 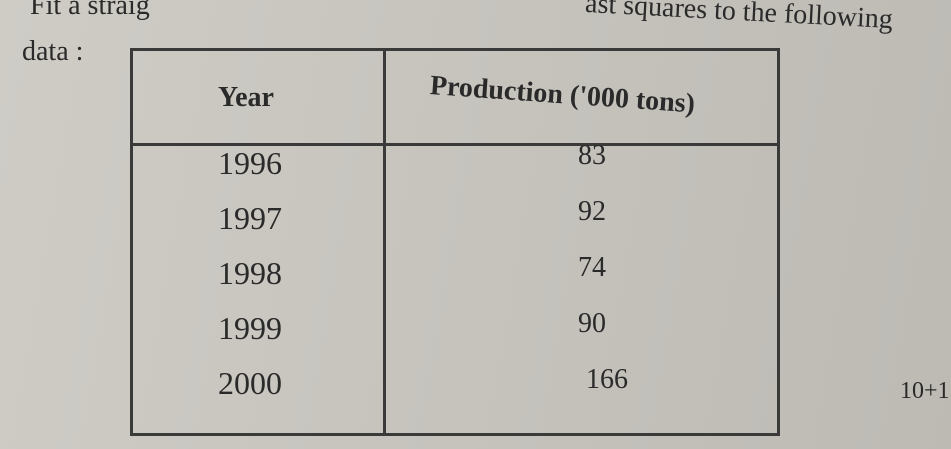 I want to click on question-text: ast squares to the following, so click(x=739, y=18).